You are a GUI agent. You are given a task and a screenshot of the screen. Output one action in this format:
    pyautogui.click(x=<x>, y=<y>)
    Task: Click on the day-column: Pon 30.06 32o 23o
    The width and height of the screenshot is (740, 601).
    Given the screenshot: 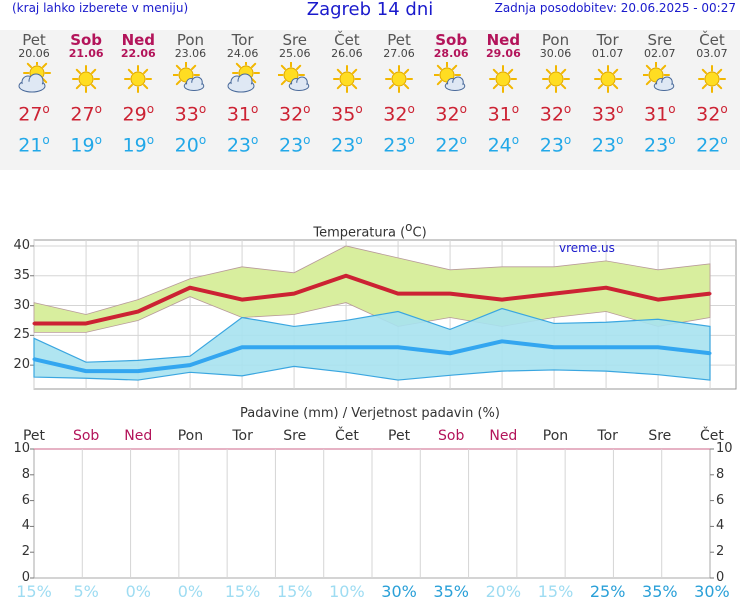 What is the action you would take?
    pyautogui.click(x=556, y=94)
    